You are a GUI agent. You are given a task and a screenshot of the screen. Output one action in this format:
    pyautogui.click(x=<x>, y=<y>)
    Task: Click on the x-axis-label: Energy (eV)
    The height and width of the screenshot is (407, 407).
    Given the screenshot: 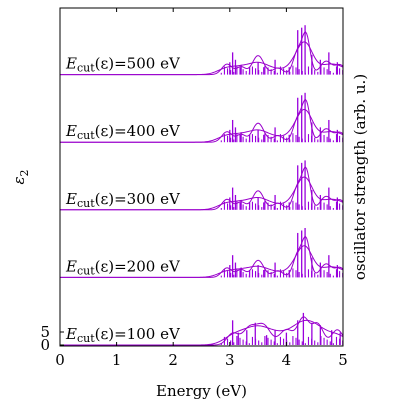 What is the action you would take?
    pyautogui.click(x=201, y=391)
    